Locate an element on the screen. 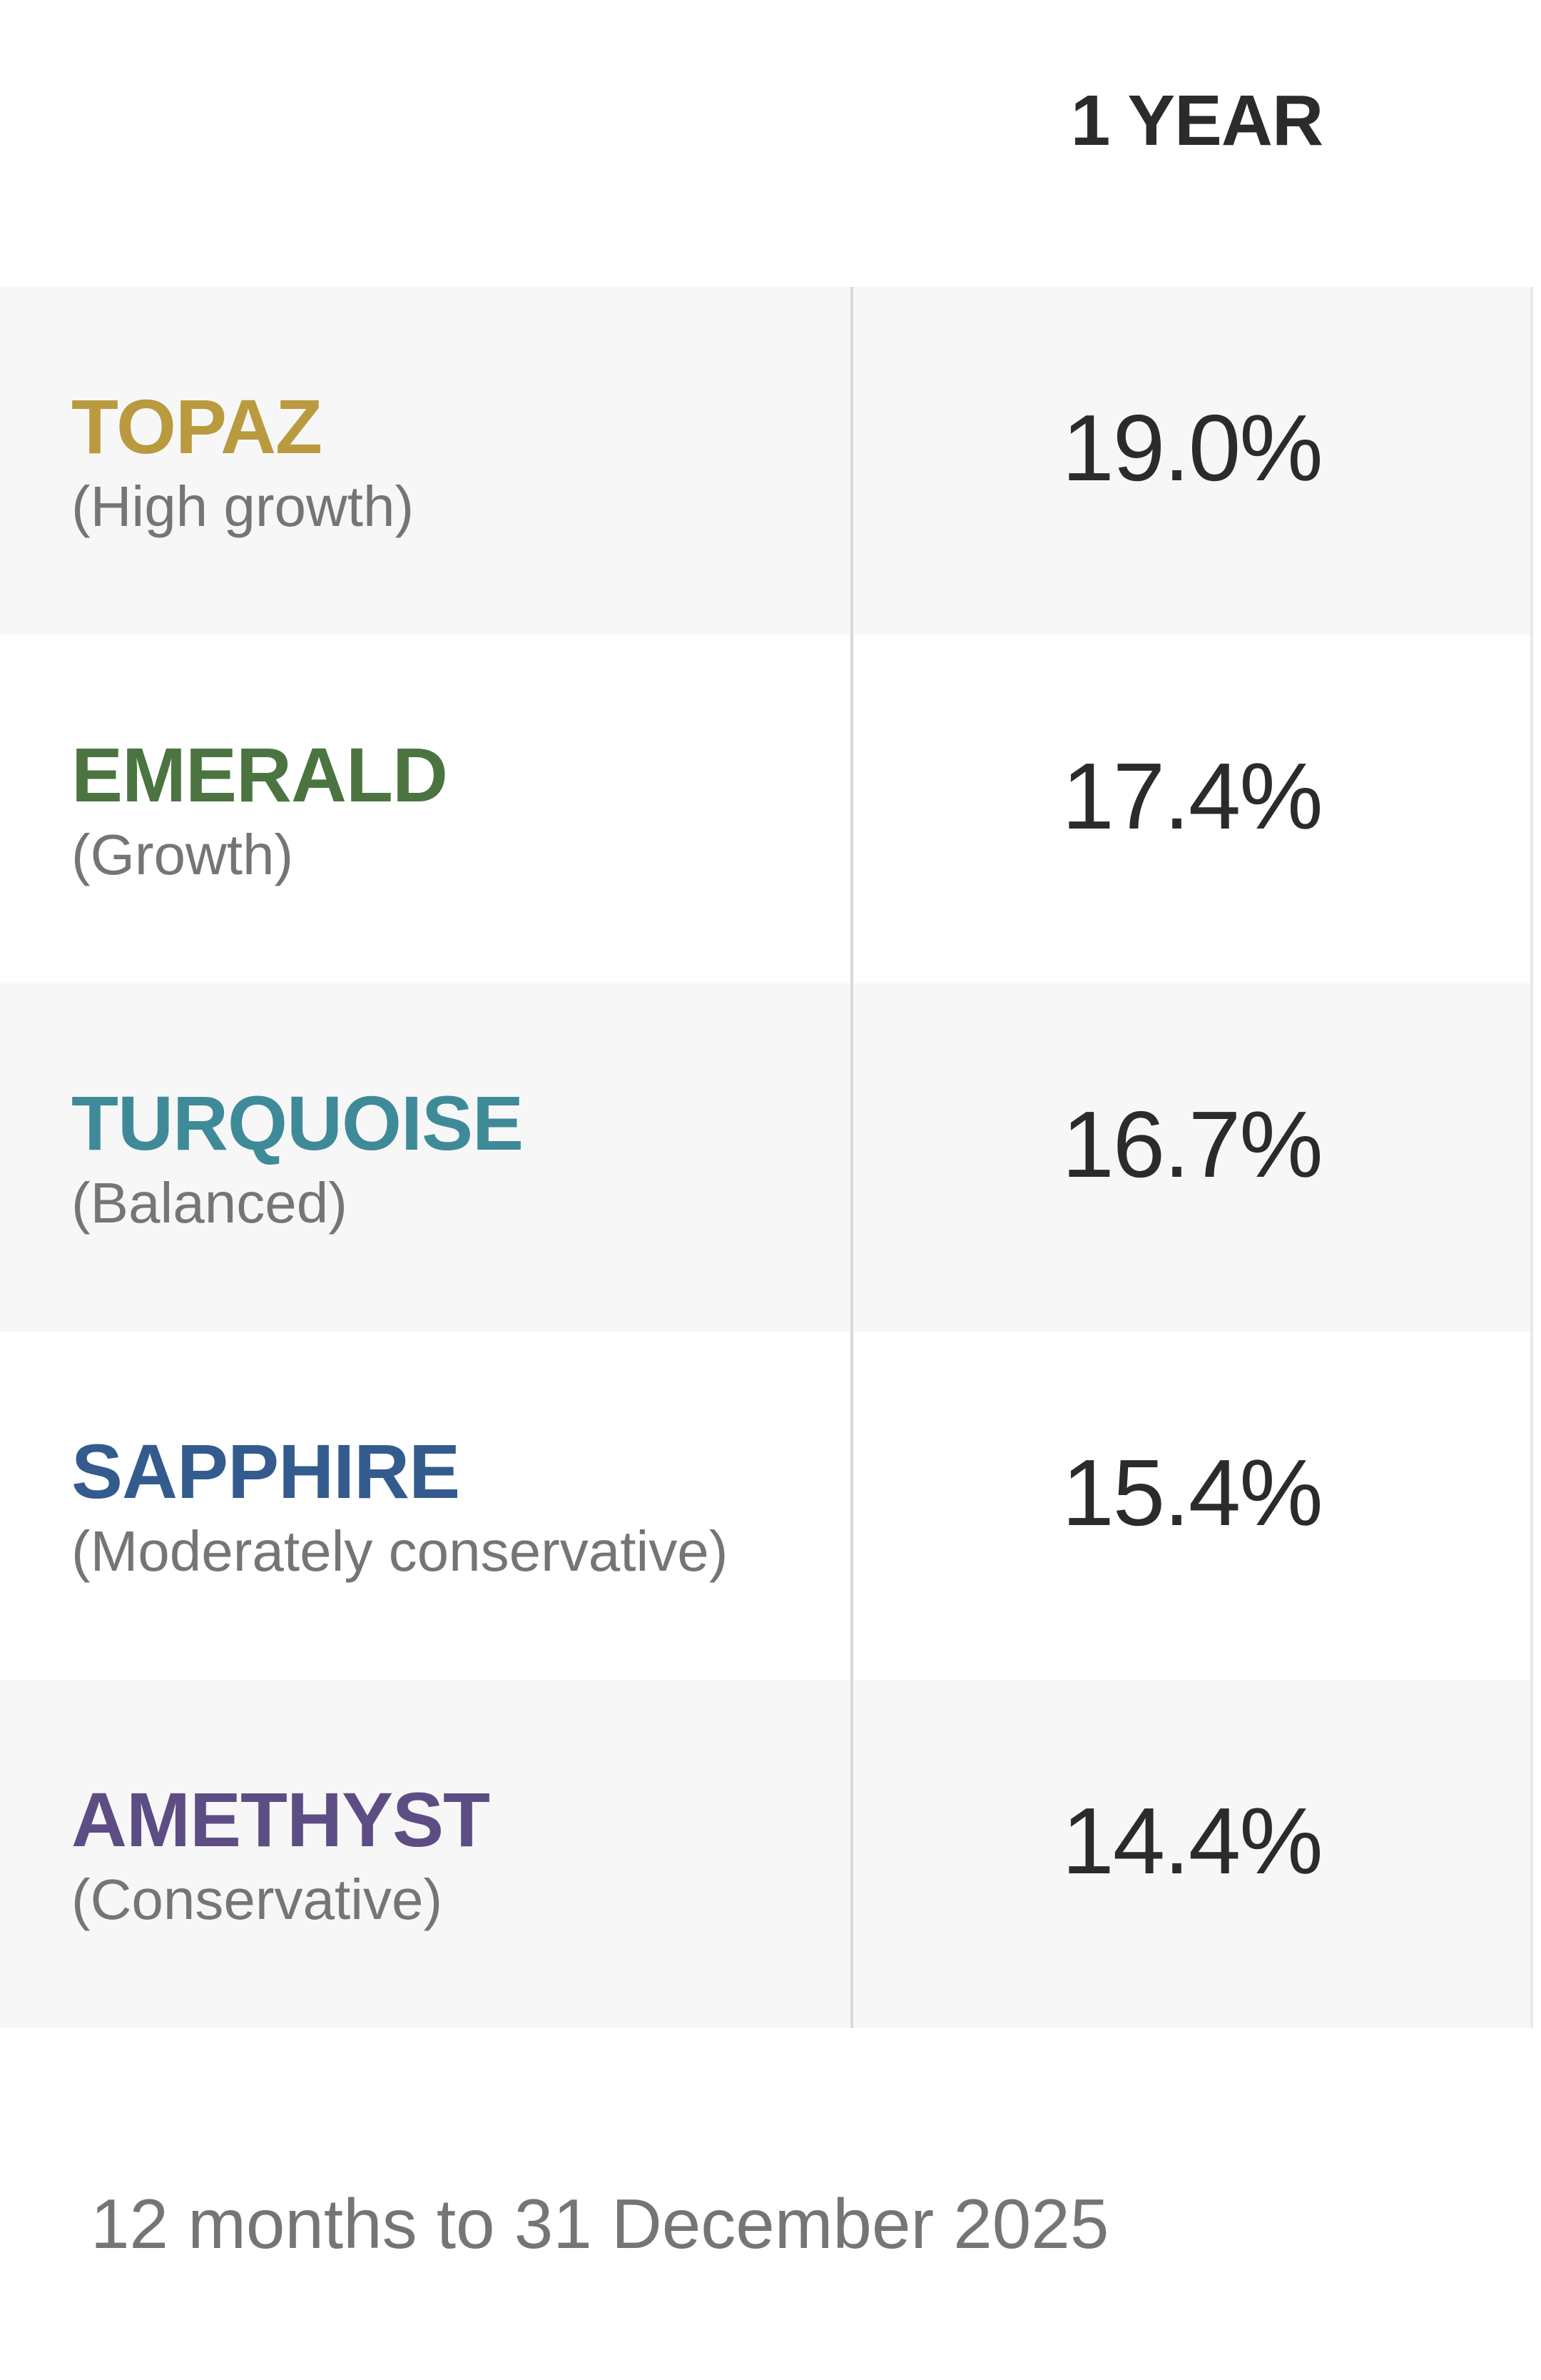  period-footnote: 12 months to 31 December 2025 is located at coordinates (600, 2223).